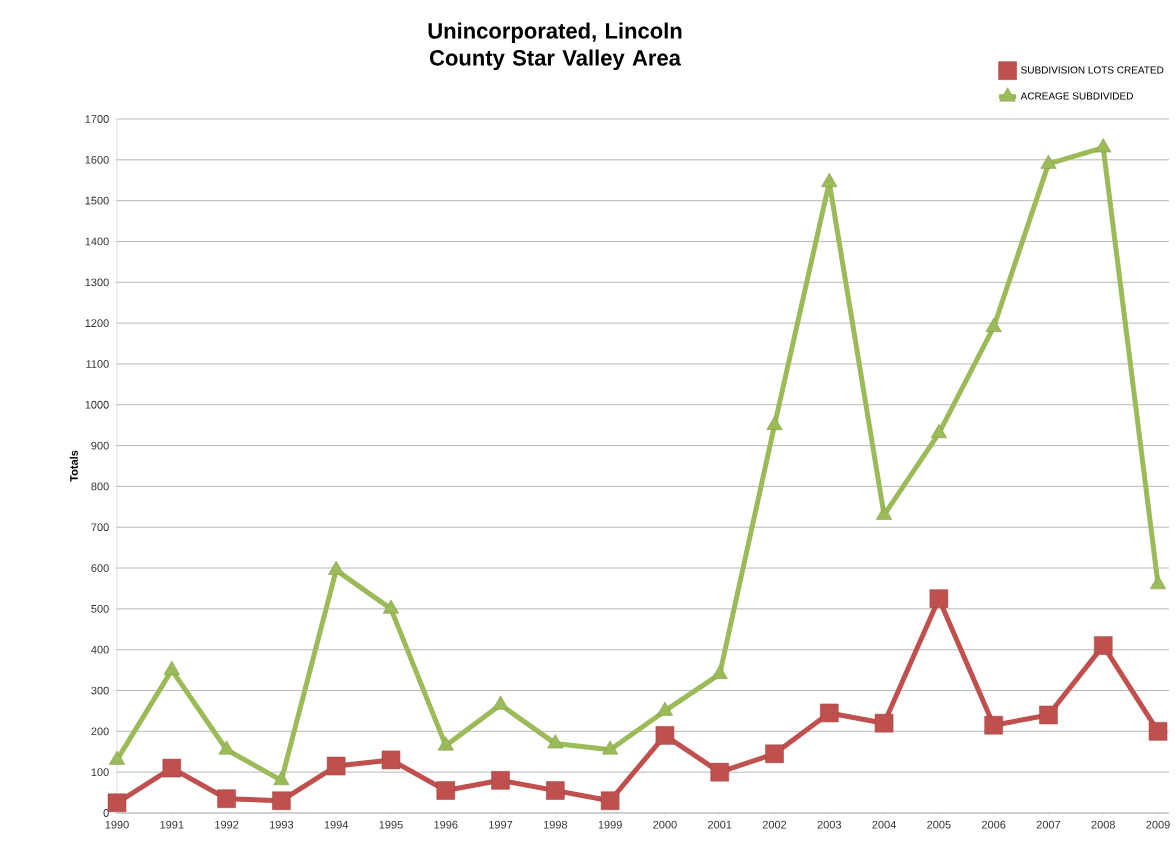 This screenshot has height=867, width=1176. Describe the element at coordinates (501, 824) in the screenshot. I see `x-tick-label: 1997` at that location.